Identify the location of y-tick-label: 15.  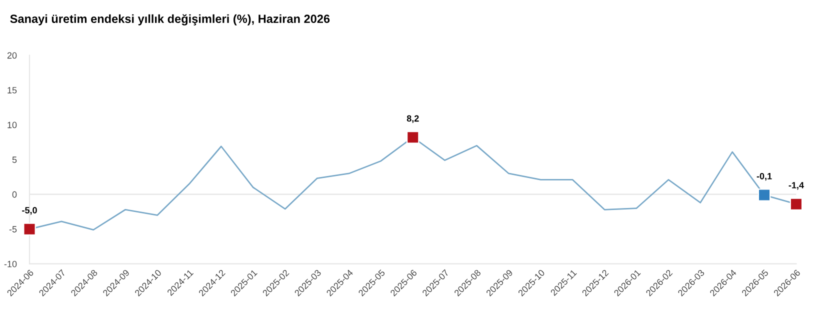
(12, 90).